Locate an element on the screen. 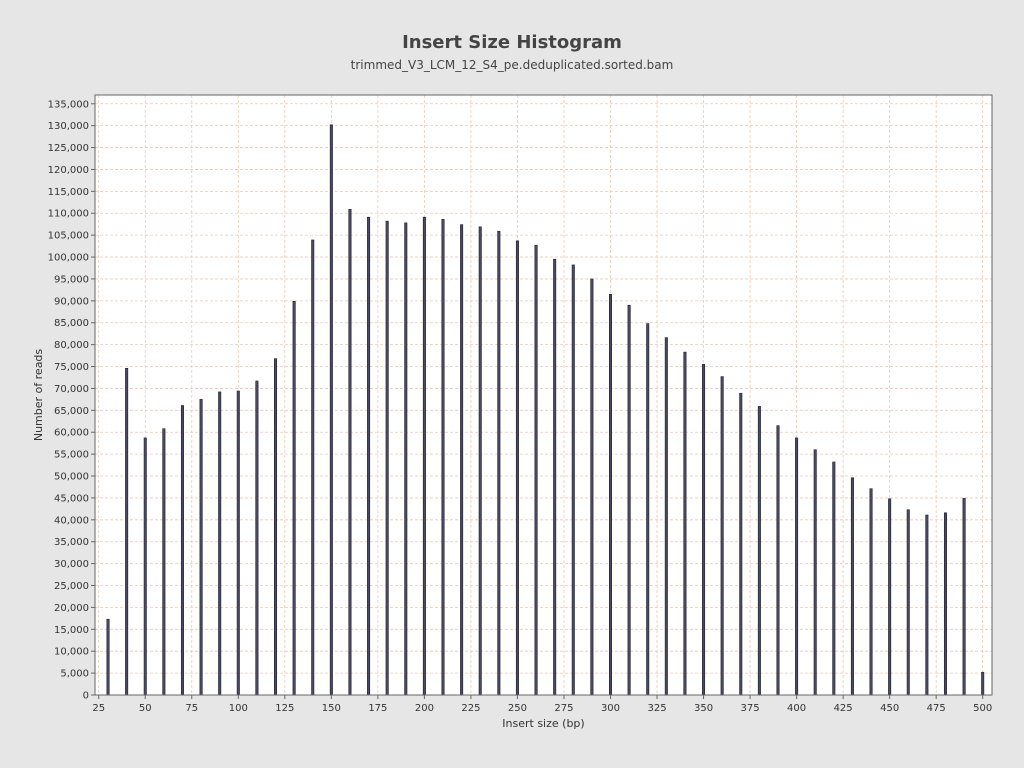 The width and height of the screenshot is (1024, 768). y-tick-label: 95,000 is located at coordinates (71, 279).